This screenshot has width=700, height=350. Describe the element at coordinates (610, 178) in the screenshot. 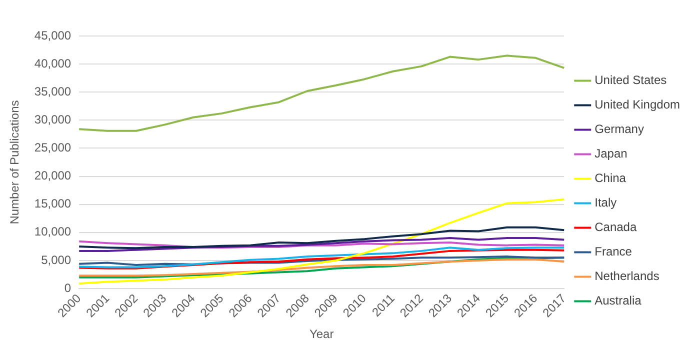

I see `legend-label: China` at that location.